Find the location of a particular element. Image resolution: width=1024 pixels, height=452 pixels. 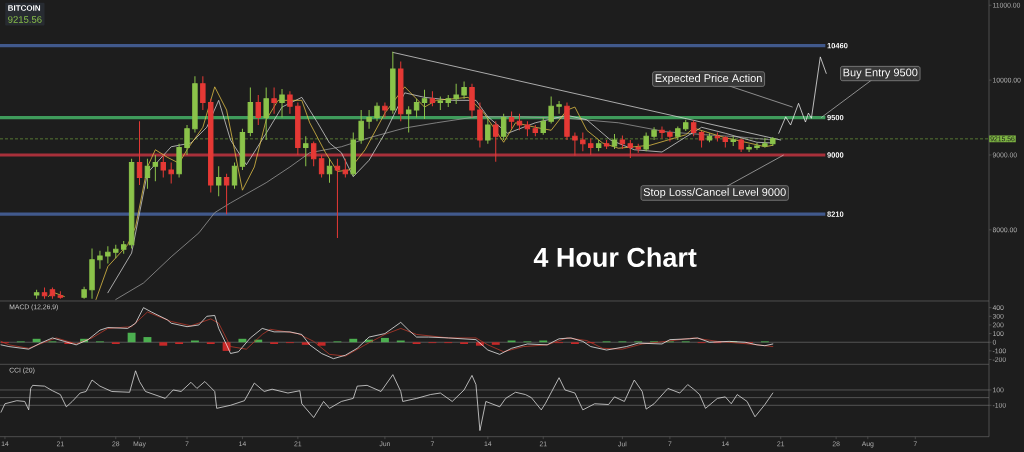

text: 9215.56 is located at coordinates (25, 19).